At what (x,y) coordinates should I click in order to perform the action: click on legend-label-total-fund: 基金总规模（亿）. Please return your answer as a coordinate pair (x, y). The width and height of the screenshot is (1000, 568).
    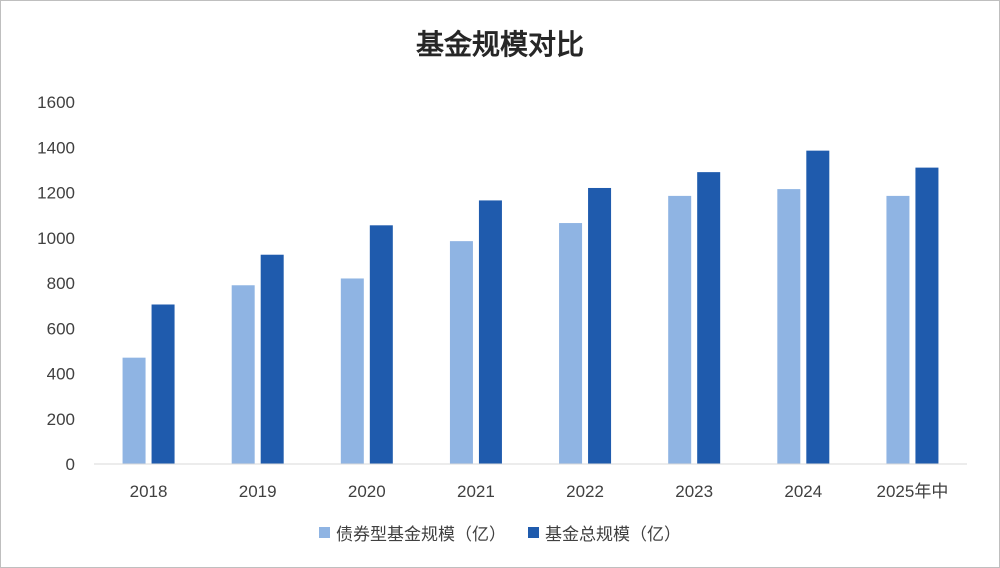
    Looking at the image, I should click on (613, 535).